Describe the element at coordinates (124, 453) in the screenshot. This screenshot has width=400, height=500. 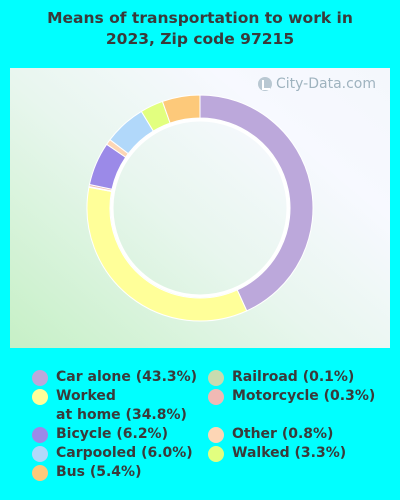
I see `legend-label-carpooled: Carpooled (6.0%)` at that location.